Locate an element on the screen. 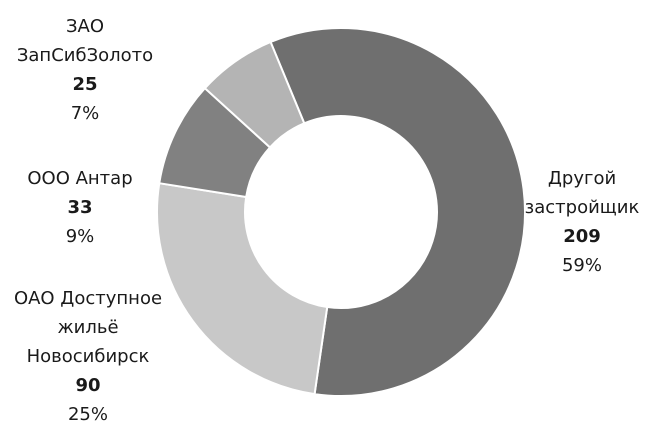  label-line: застройщик is located at coordinates (582, 207).